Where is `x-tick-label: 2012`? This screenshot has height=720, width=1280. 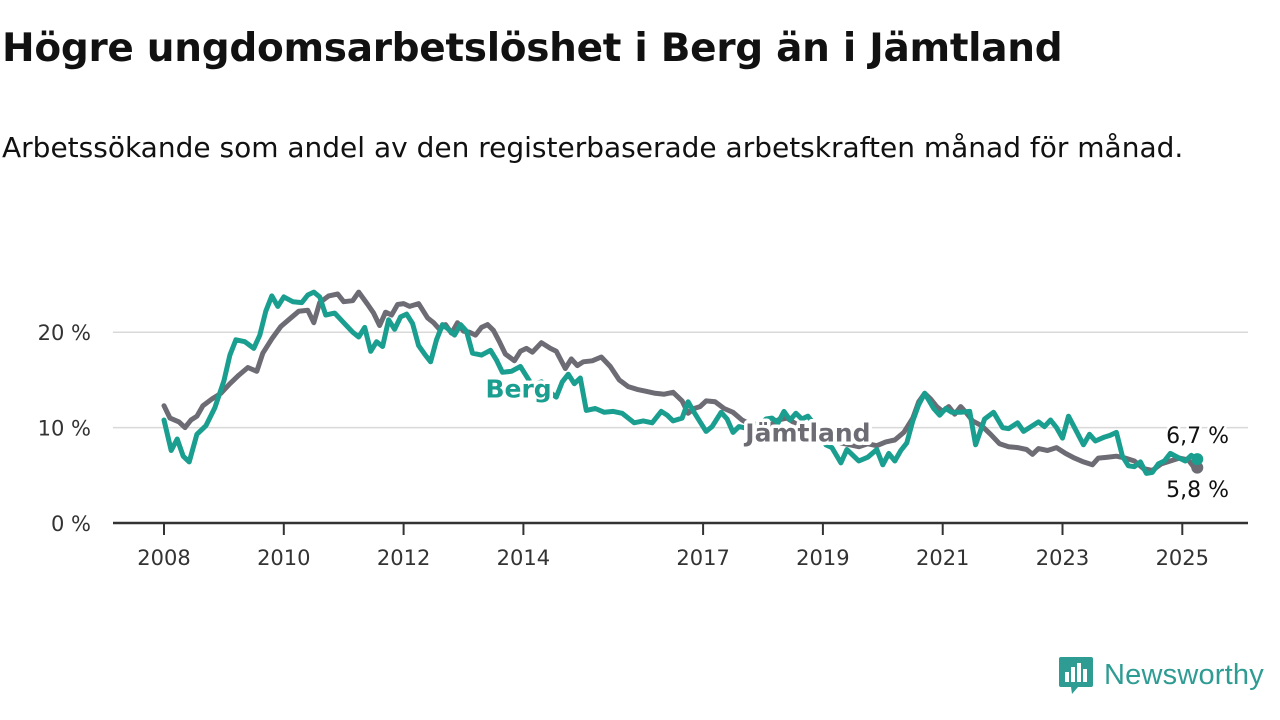 x-tick-label: 2012 is located at coordinates (403, 558).